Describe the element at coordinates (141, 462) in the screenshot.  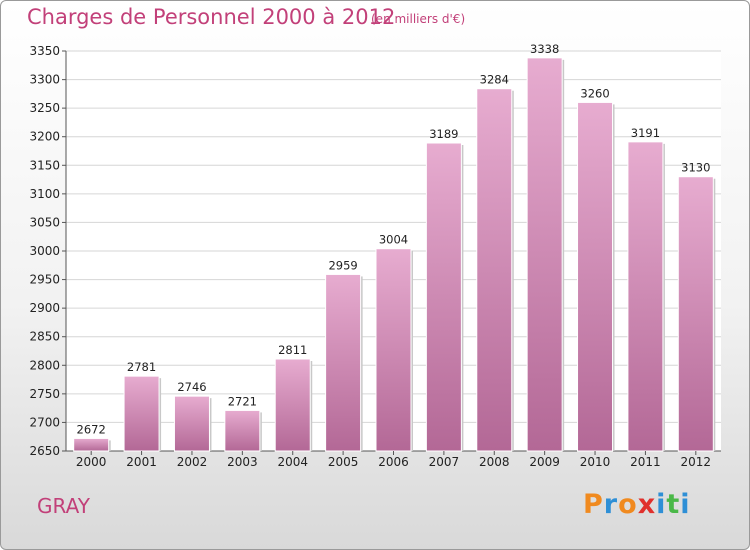
I see `x-tick-label: 2001` at that location.